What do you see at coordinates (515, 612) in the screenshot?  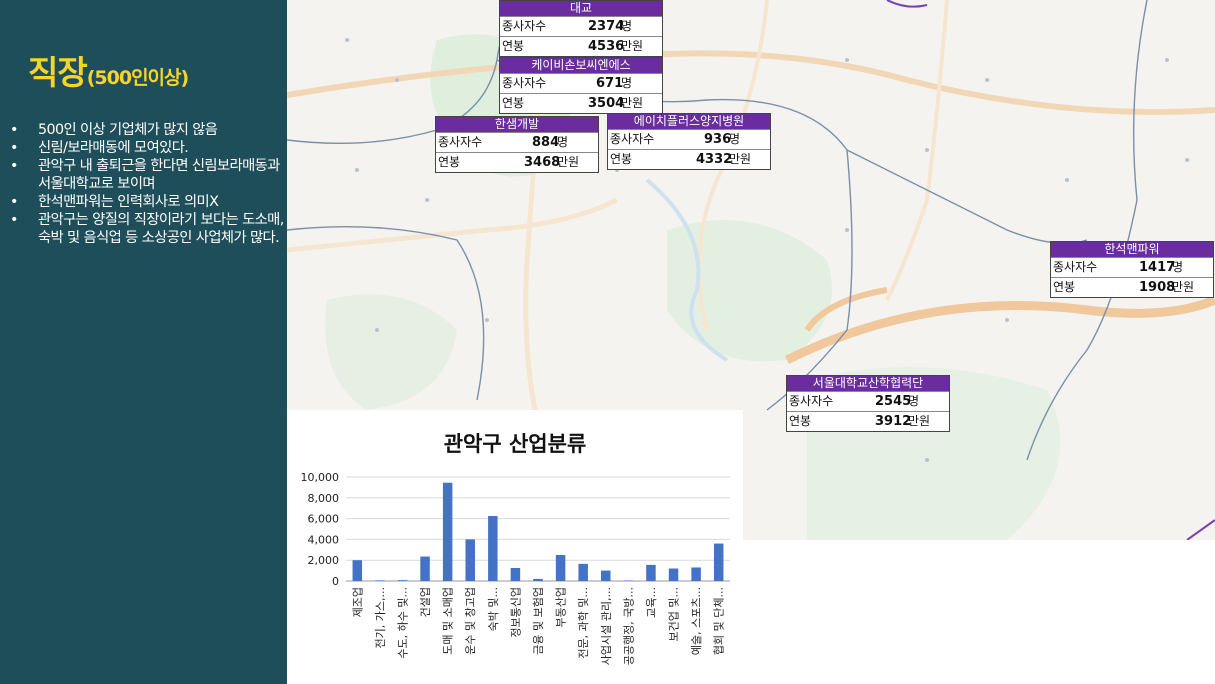 I see `x-tick-label: 정보통신업` at bounding box center [515, 612].